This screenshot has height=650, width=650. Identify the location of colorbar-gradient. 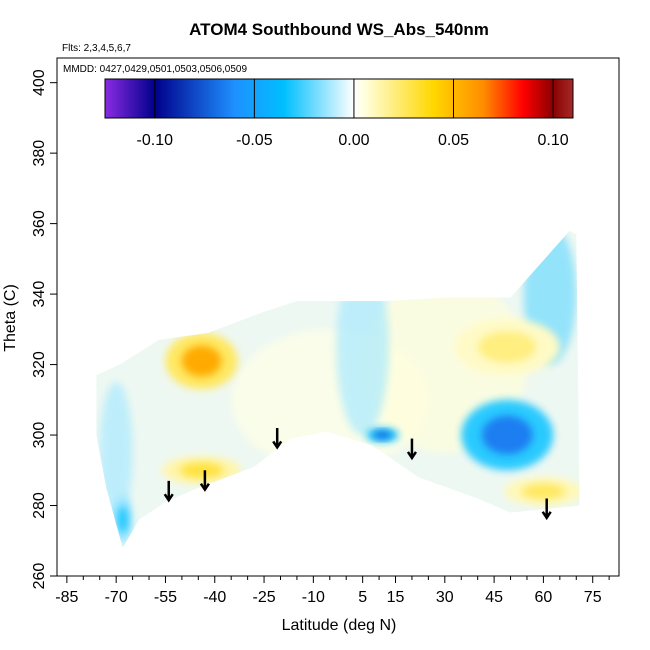
(339, 98).